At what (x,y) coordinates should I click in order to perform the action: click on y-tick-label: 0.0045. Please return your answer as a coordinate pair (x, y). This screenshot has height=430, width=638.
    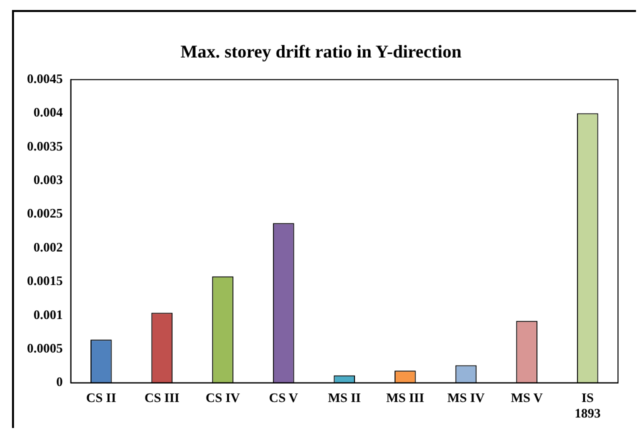
    Looking at the image, I should click on (45, 78).